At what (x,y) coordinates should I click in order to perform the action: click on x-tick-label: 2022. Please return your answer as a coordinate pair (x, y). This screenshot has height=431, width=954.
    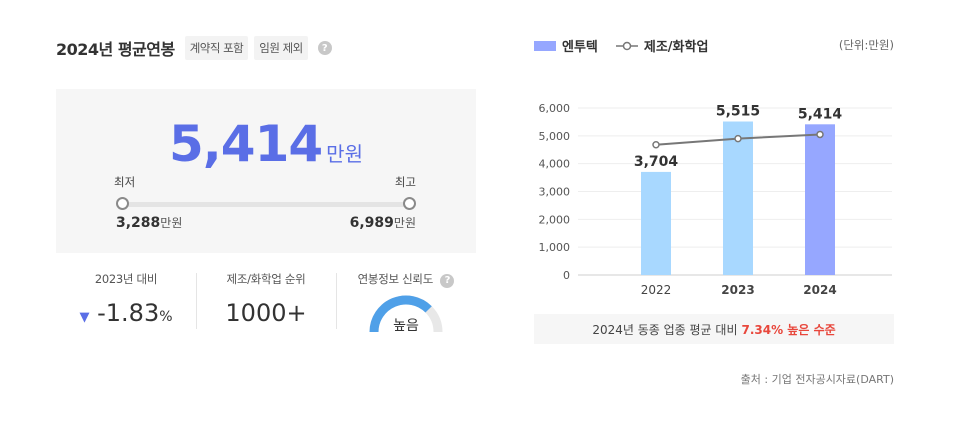
    Looking at the image, I should click on (656, 290).